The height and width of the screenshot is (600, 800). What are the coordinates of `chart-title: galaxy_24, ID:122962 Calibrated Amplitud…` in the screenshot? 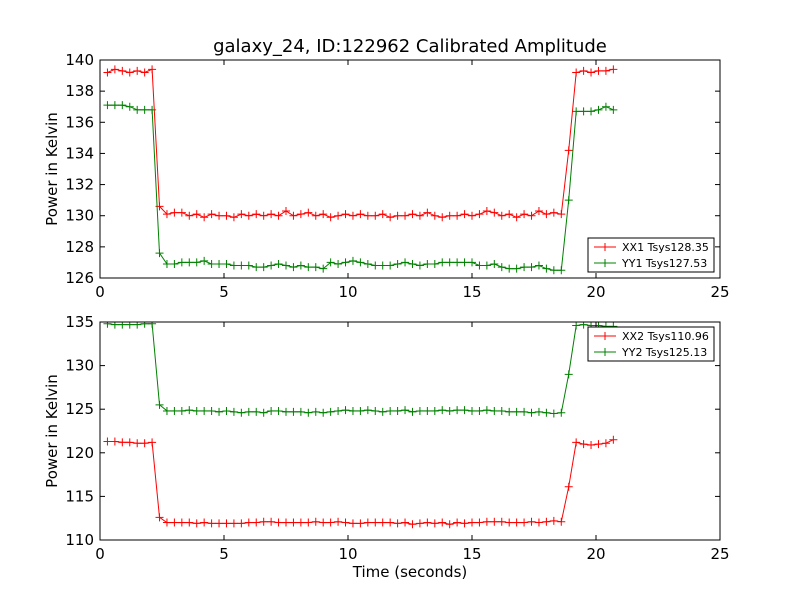 It's located at (410, 46).